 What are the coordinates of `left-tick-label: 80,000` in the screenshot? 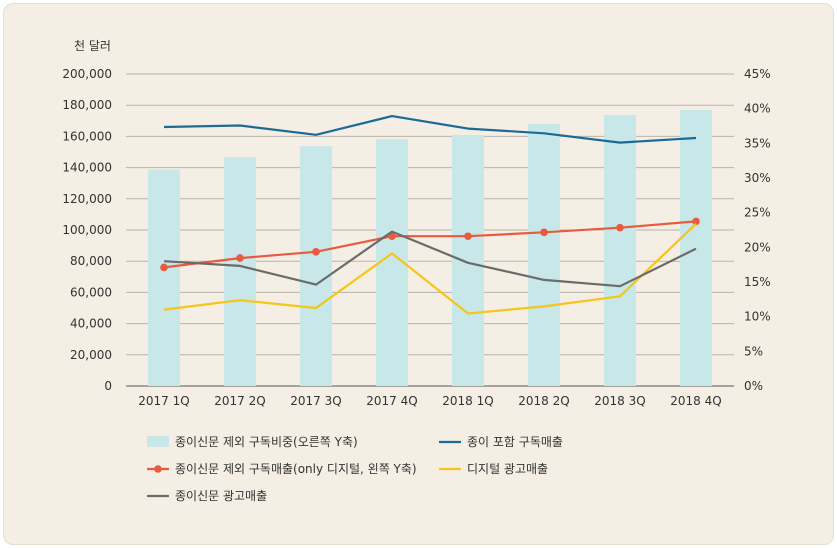 It's located at (91, 261).